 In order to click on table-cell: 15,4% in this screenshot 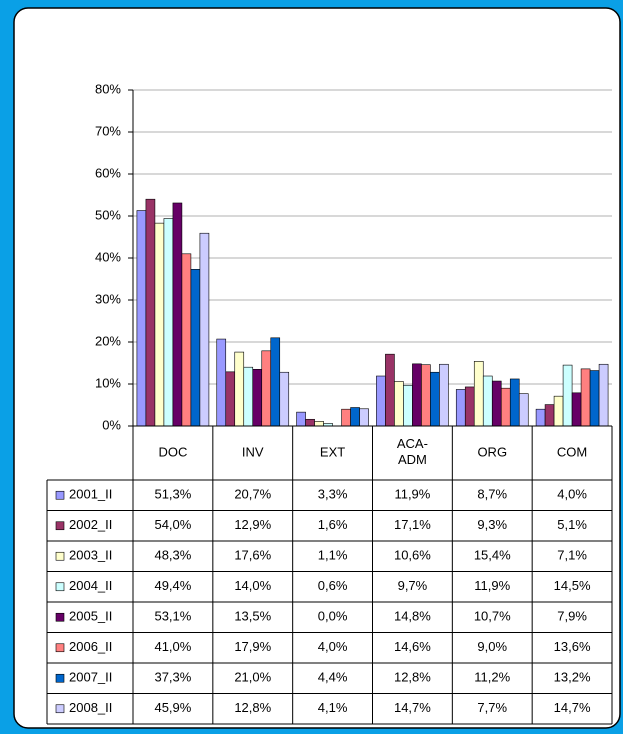, I will do `click(492, 555)`.